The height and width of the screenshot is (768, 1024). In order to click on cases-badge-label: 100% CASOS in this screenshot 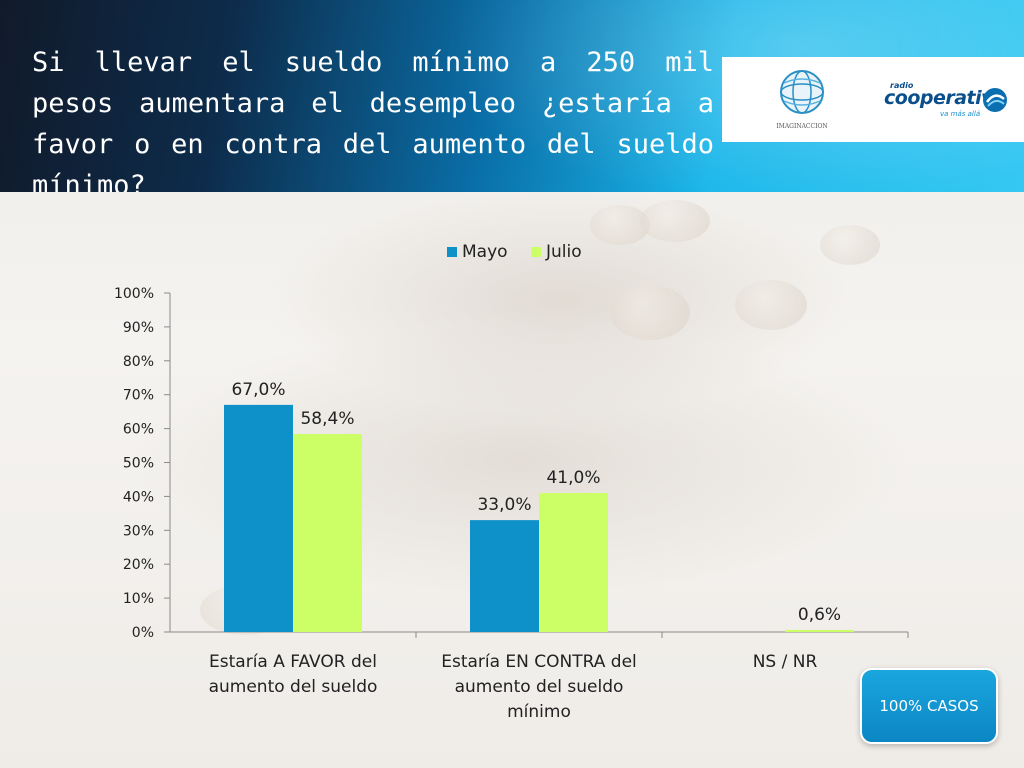, I will do `click(929, 706)`.